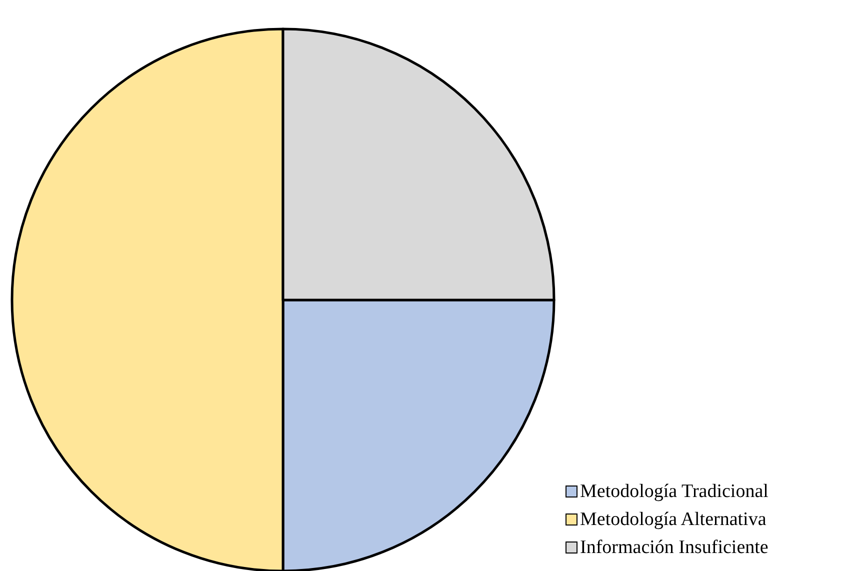 This screenshot has height=571, width=861. I want to click on legend-label: Metodología Tradicional, so click(674, 491).